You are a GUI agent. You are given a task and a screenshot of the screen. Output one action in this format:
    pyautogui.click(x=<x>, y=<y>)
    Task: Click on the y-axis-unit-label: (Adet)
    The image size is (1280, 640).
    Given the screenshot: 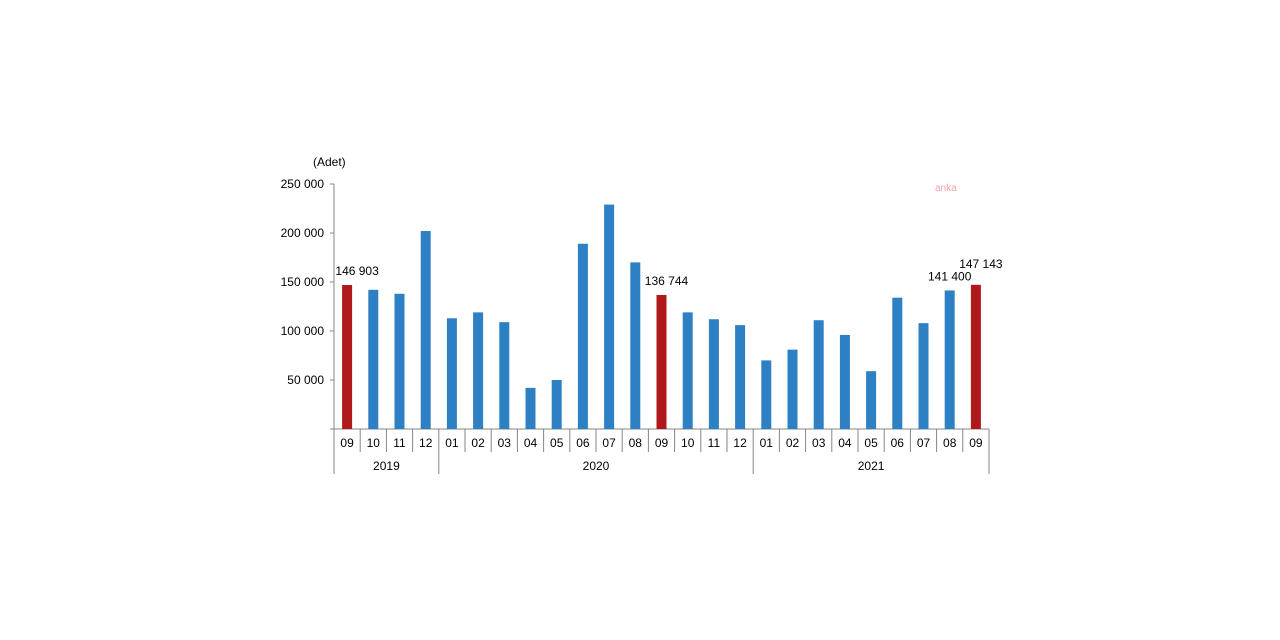 What is the action you would take?
    pyautogui.click(x=329, y=162)
    